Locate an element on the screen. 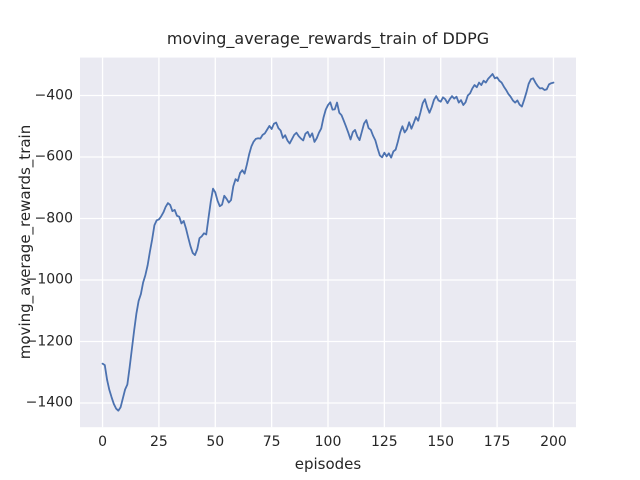  x-tick-label: 150 is located at coordinates (441, 442).